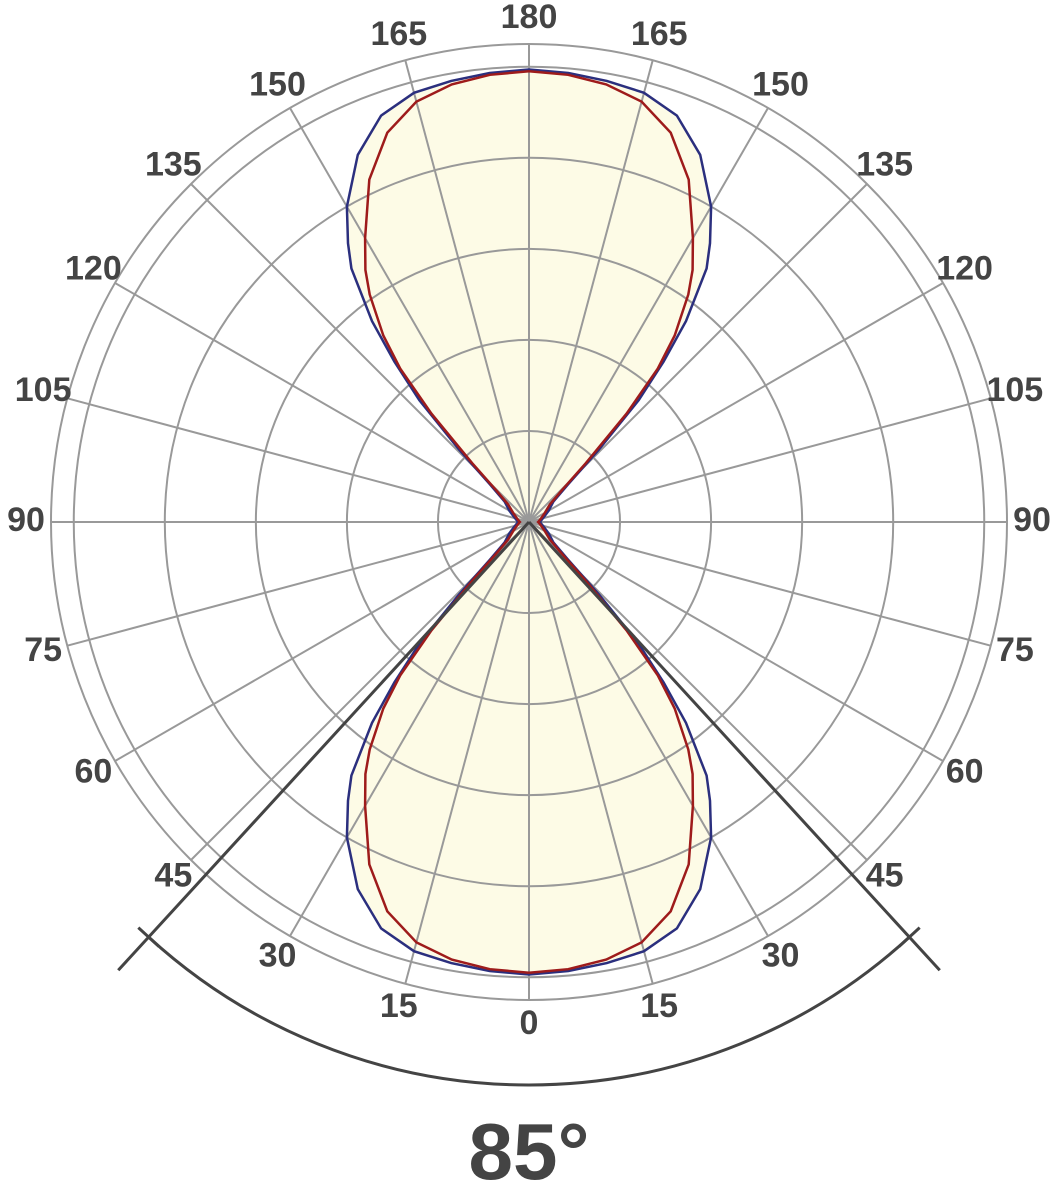  Describe the element at coordinates (529, 18) in the screenshot. I see `theta-tick-label: 180` at that location.